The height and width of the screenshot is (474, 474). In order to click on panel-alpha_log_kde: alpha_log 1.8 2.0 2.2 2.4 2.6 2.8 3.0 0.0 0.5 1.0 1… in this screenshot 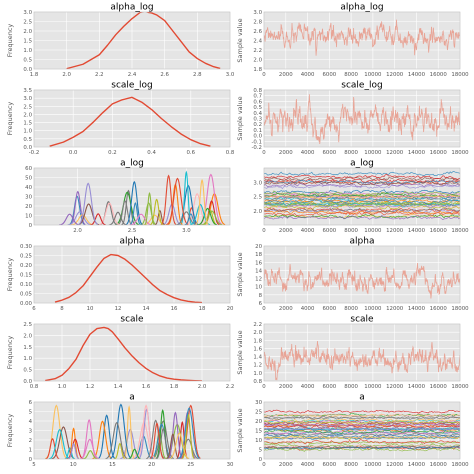, I will do `click(120, 41)`.